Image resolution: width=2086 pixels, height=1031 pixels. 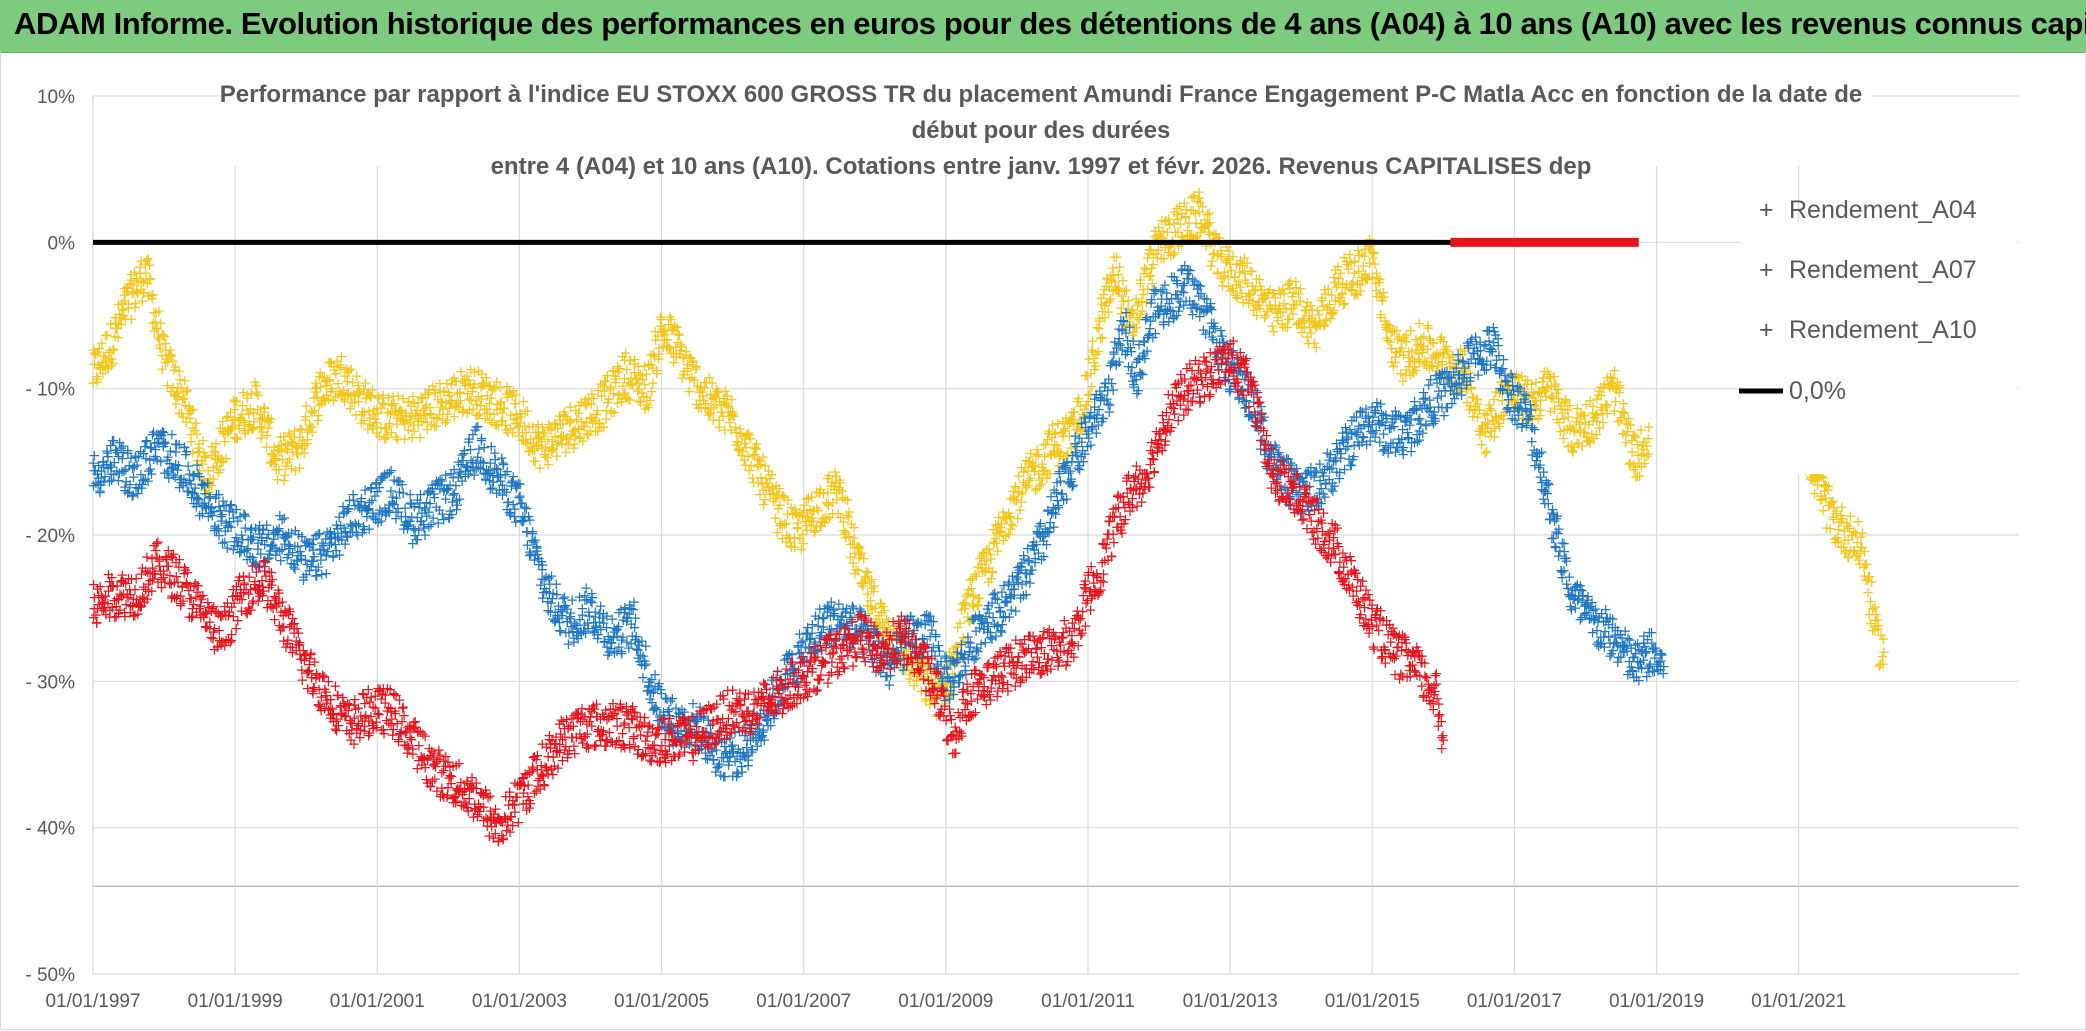 What do you see at coordinates (1230, 1001) in the screenshot?
I see `x-tick-label: 01/01/2013` at bounding box center [1230, 1001].